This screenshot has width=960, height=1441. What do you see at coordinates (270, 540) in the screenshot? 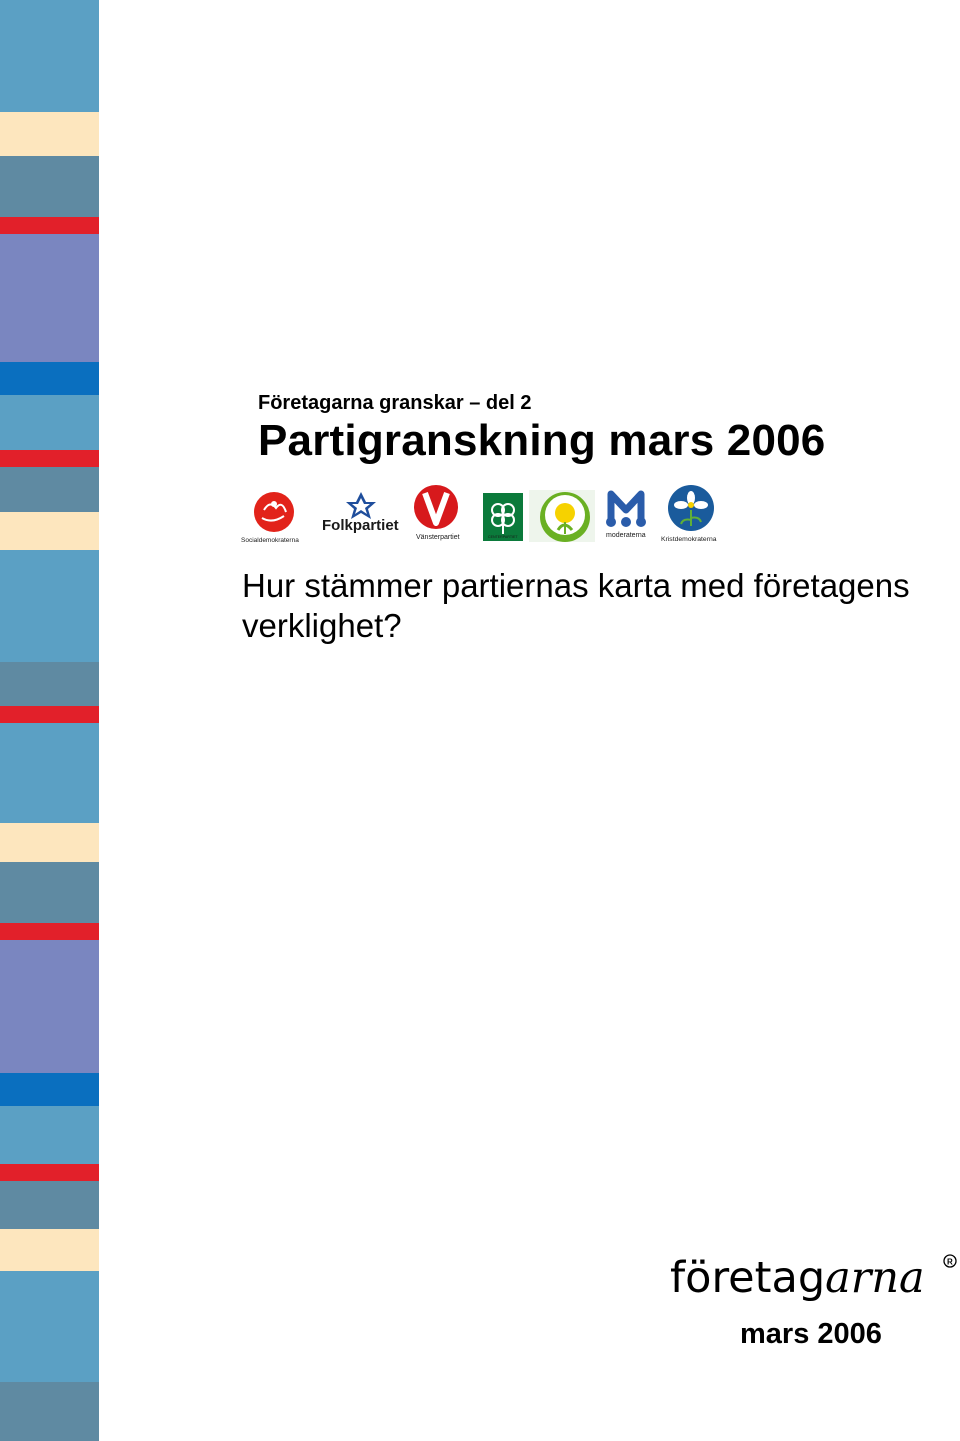
I see `socialdemokraterna-label: Socialdemokraterna` at bounding box center [270, 540].